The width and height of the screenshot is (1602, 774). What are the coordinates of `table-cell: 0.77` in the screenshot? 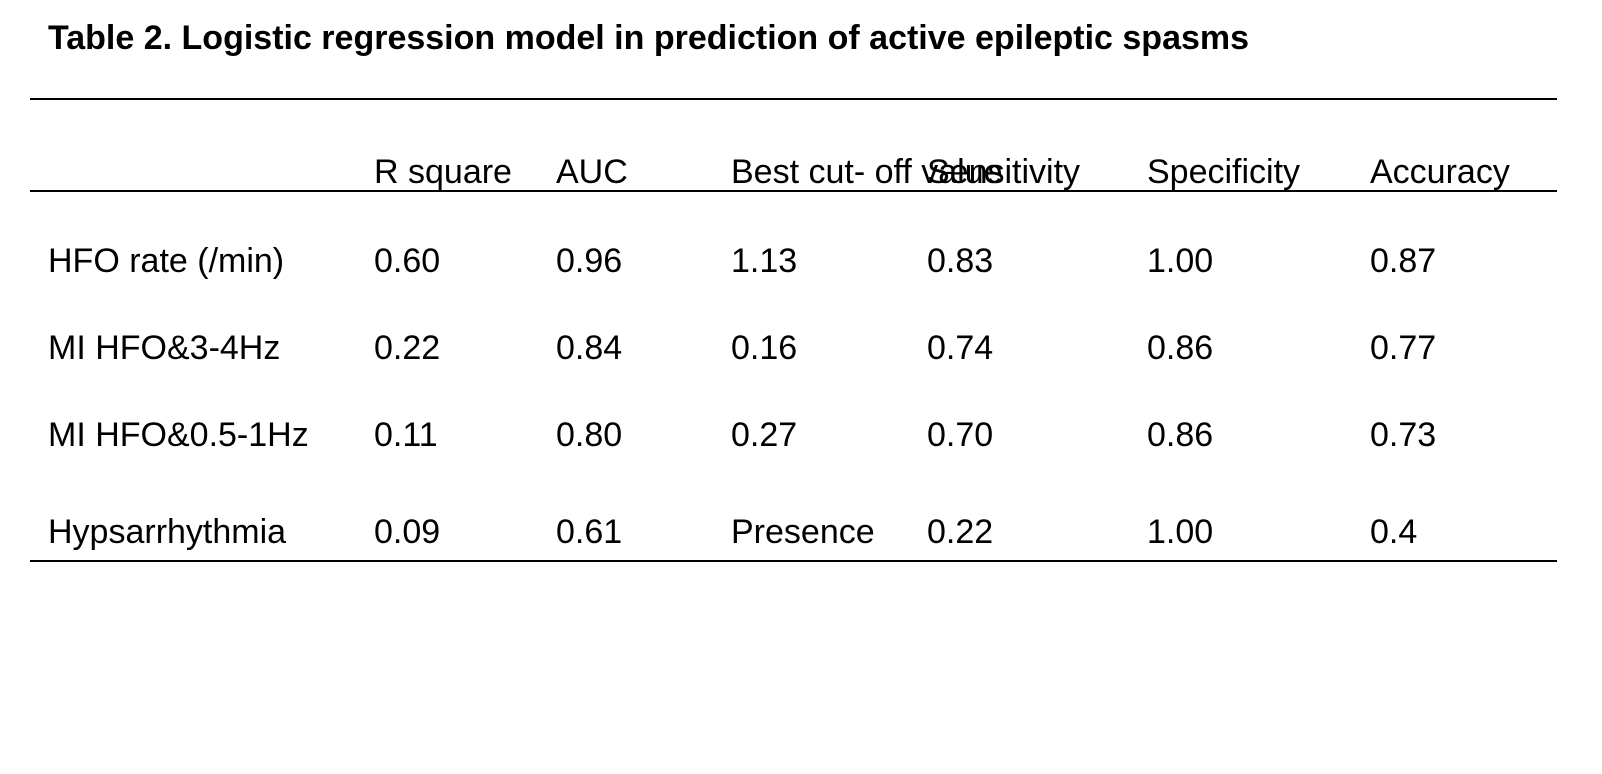 It's located at (1403, 348).